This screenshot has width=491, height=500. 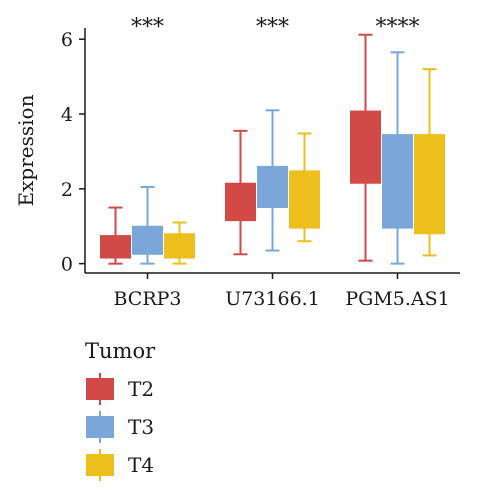 What do you see at coordinates (365, 147) in the screenshot?
I see `box-T2-PGM5.AS1` at bounding box center [365, 147].